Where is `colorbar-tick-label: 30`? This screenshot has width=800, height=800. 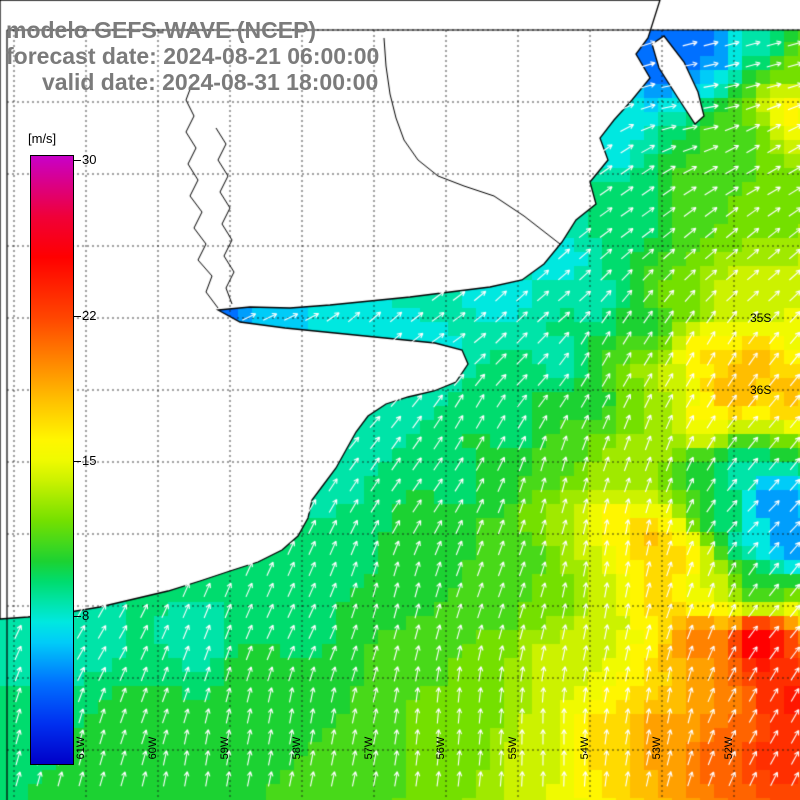 colorbar-tick-label: 30 is located at coordinates (89, 159).